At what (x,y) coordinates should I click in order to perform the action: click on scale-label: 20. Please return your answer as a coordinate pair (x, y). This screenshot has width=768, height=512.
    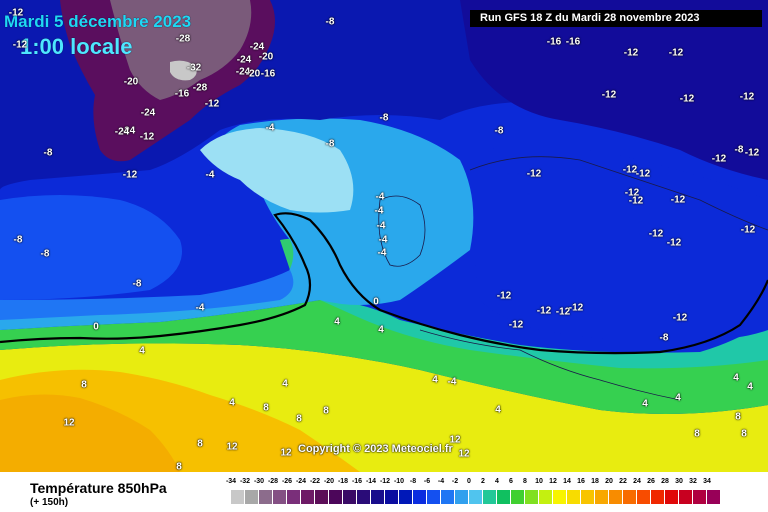
    Looking at the image, I should click on (609, 481).